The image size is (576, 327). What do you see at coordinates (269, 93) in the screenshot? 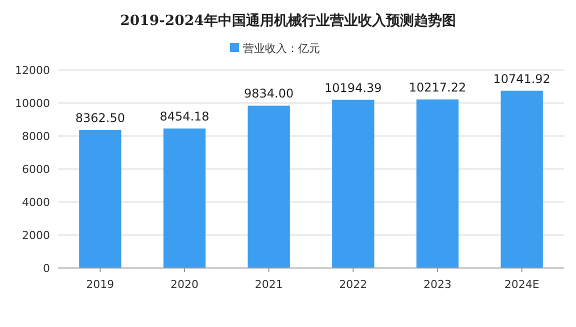
I see `text: 9834.00` at bounding box center [269, 93].